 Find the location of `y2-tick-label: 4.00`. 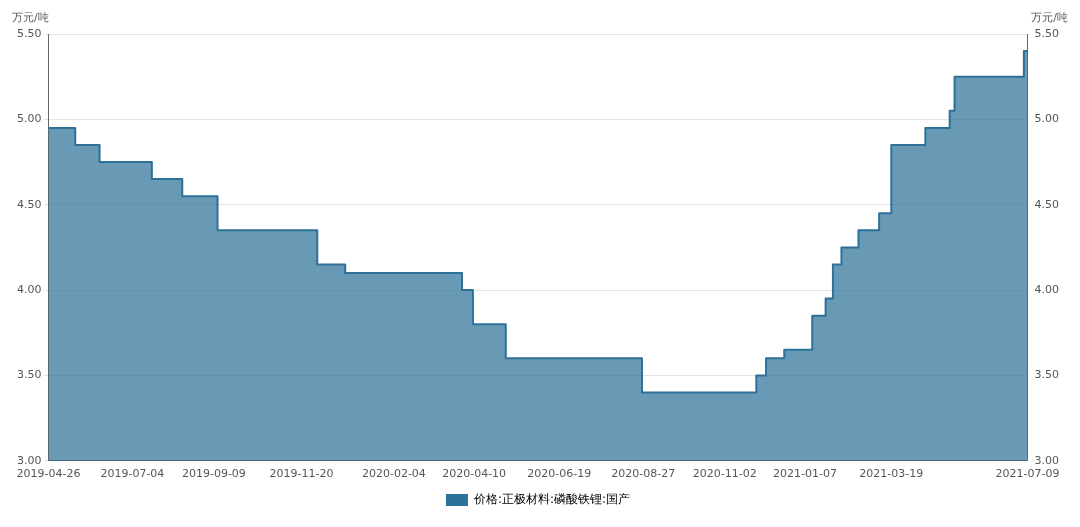

y2-tick-label: 4.00 is located at coordinates (1047, 289).